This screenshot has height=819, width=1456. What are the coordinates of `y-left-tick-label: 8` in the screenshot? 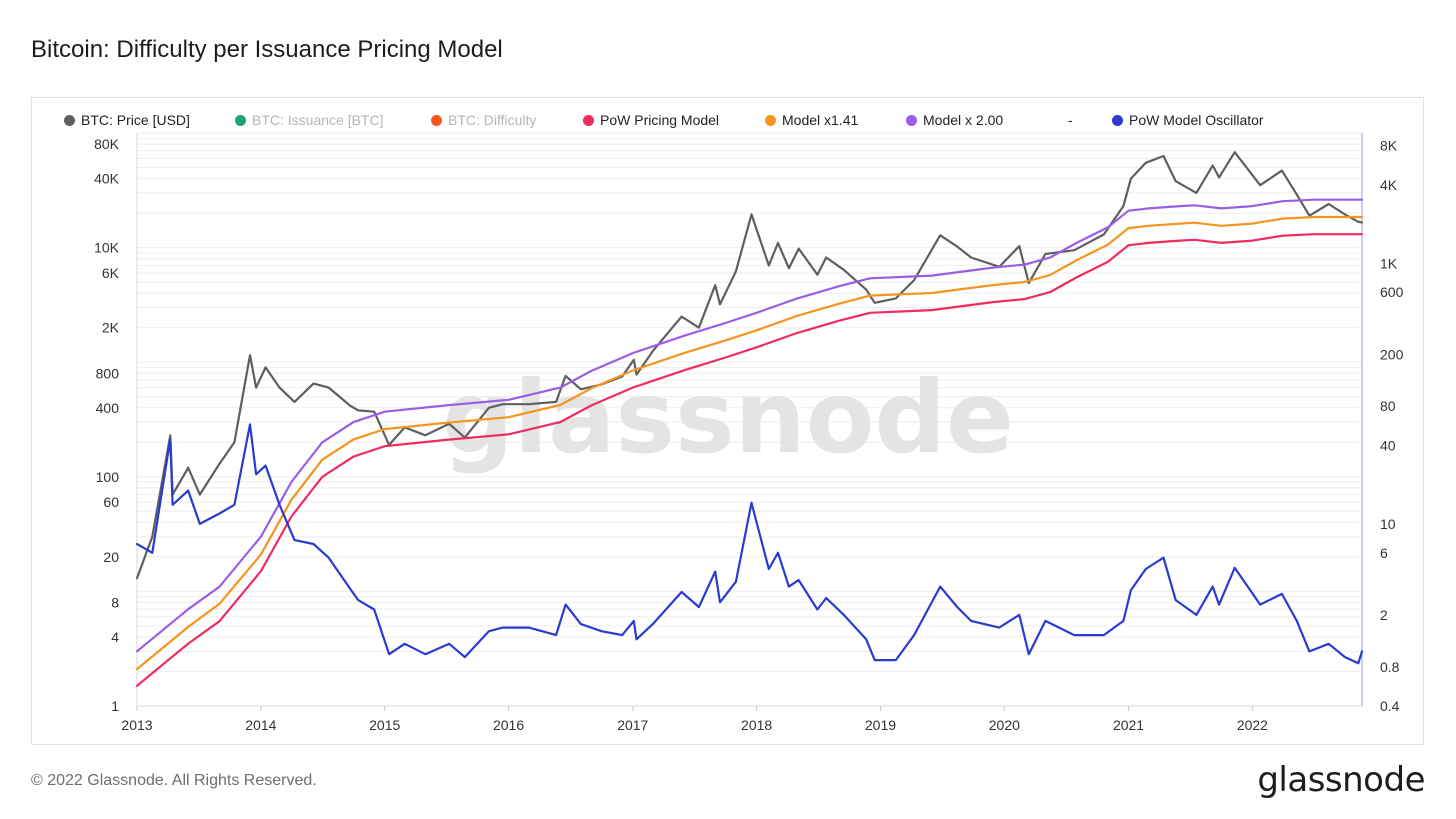 It's located at (115, 603).